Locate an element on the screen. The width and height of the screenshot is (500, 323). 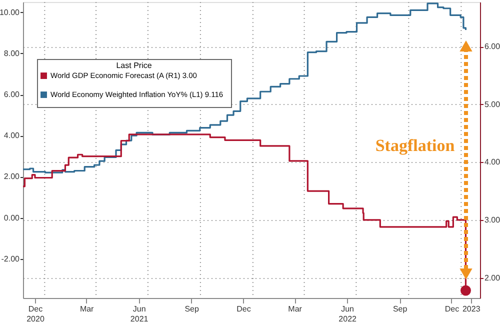
y-tick-label: 2.00 is located at coordinates (12, 177).